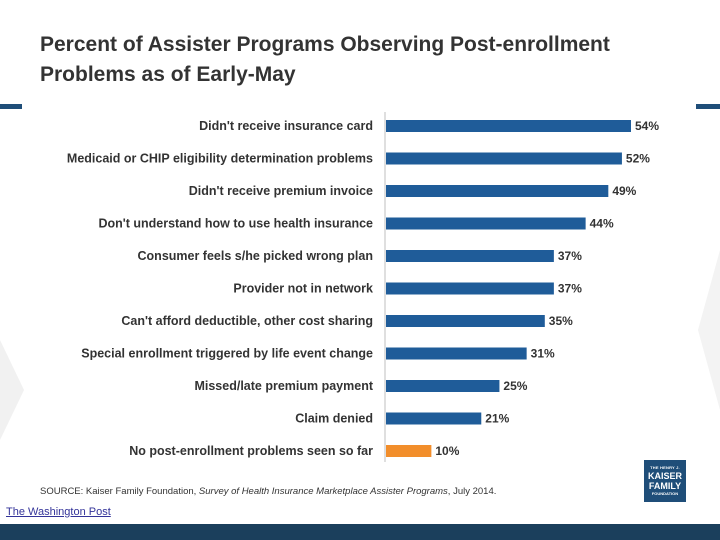 The width and height of the screenshot is (720, 540). I want to click on category-label: Missed/late premium payment, so click(283, 386).